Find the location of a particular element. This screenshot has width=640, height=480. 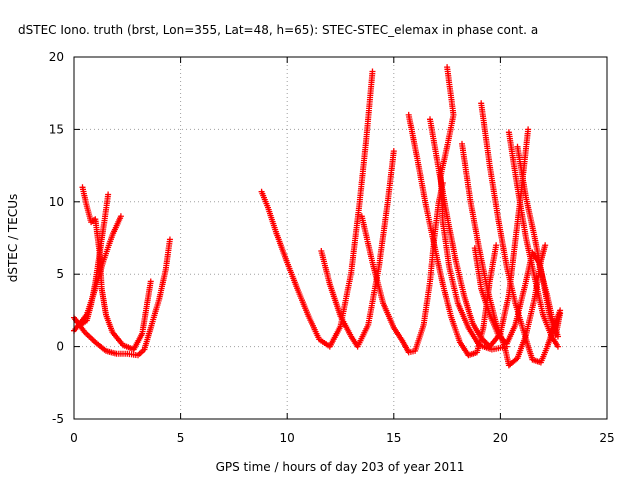

y-tick-label: 20 is located at coordinates (56, 57).